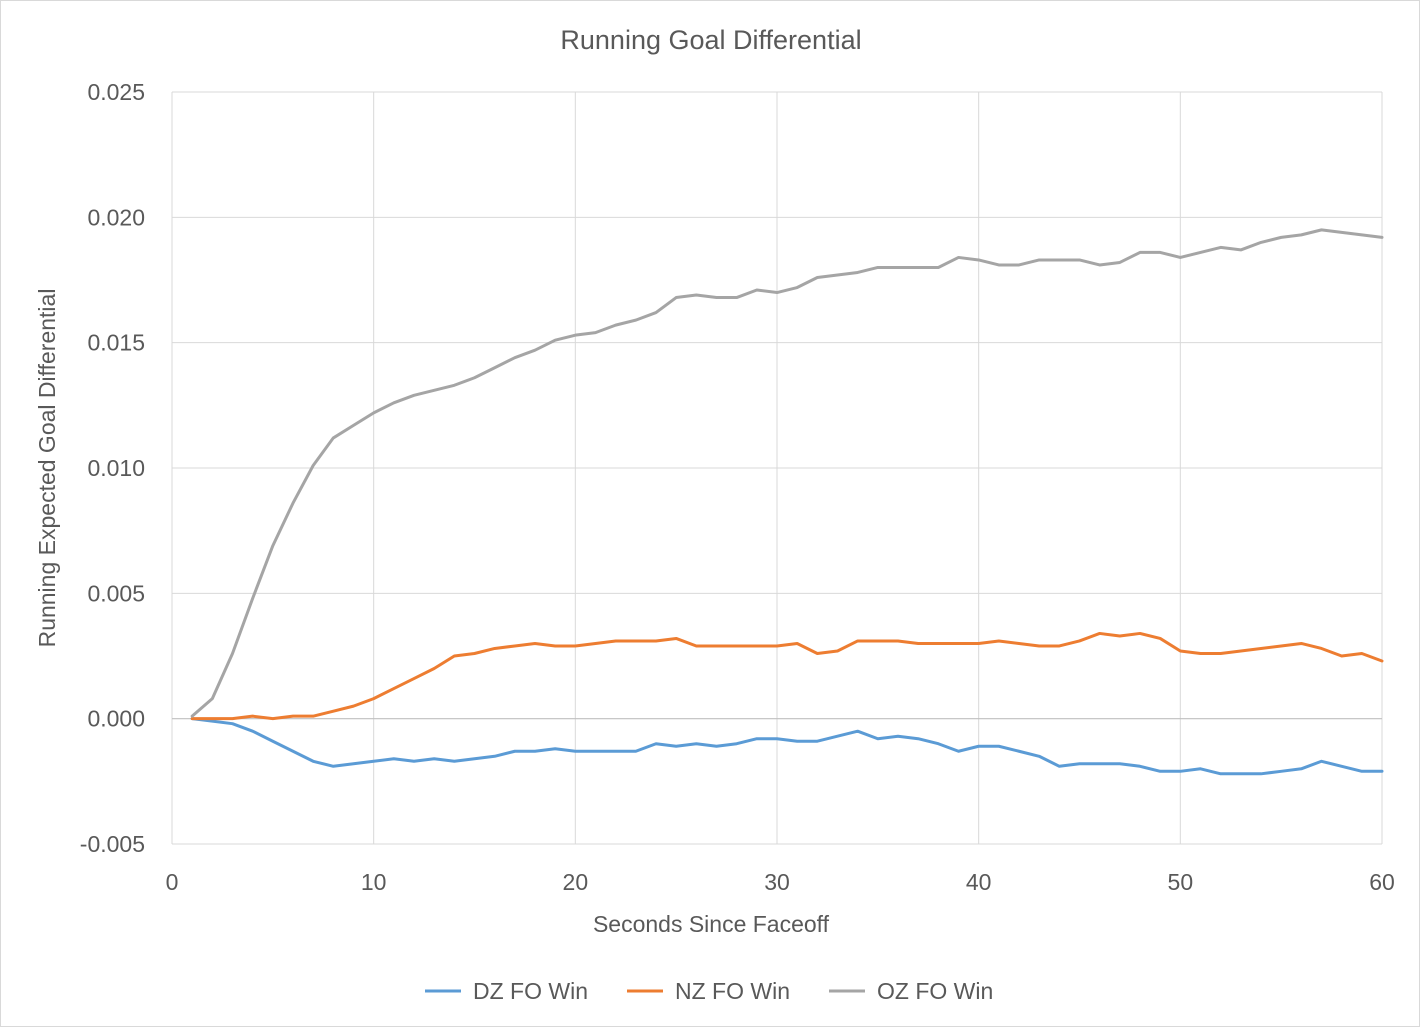  I want to click on legend-label: DZ FO Win, so click(530, 991).